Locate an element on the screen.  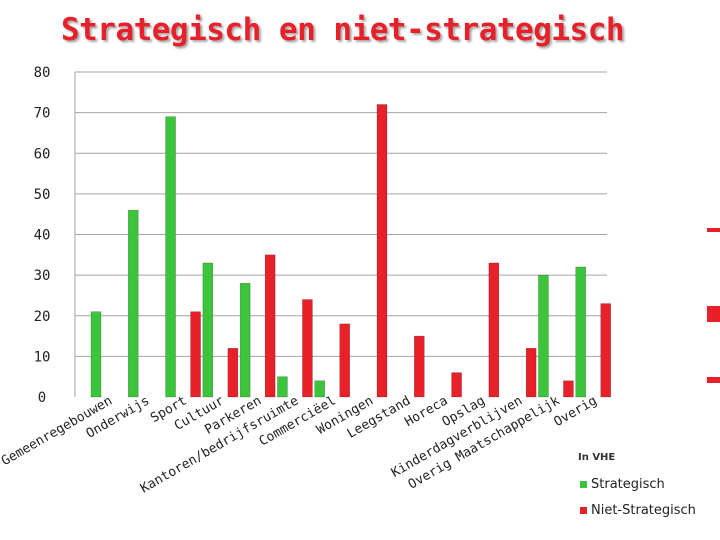
y-tick-label: 80 is located at coordinates (42, 73).